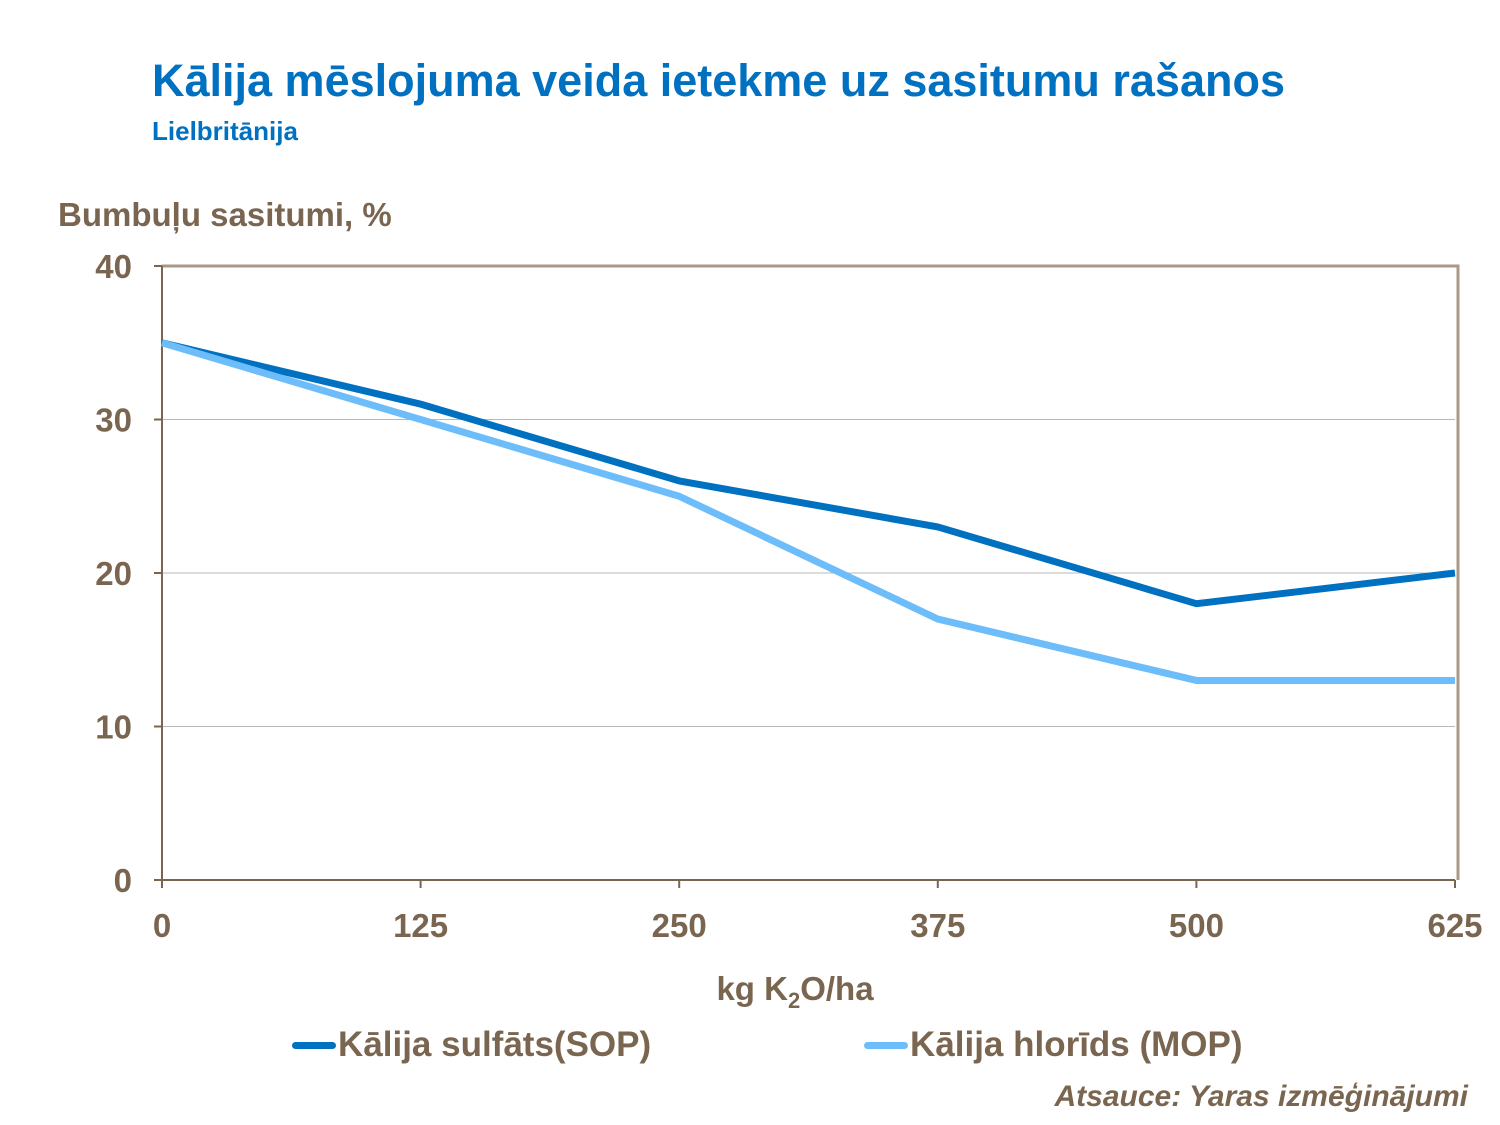 Image resolution: width=1500 pixels, height=1125 pixels. Describe the element at coordinates (886, 1045) in the screenshot. I see `legend-swatch-mop` at that location.